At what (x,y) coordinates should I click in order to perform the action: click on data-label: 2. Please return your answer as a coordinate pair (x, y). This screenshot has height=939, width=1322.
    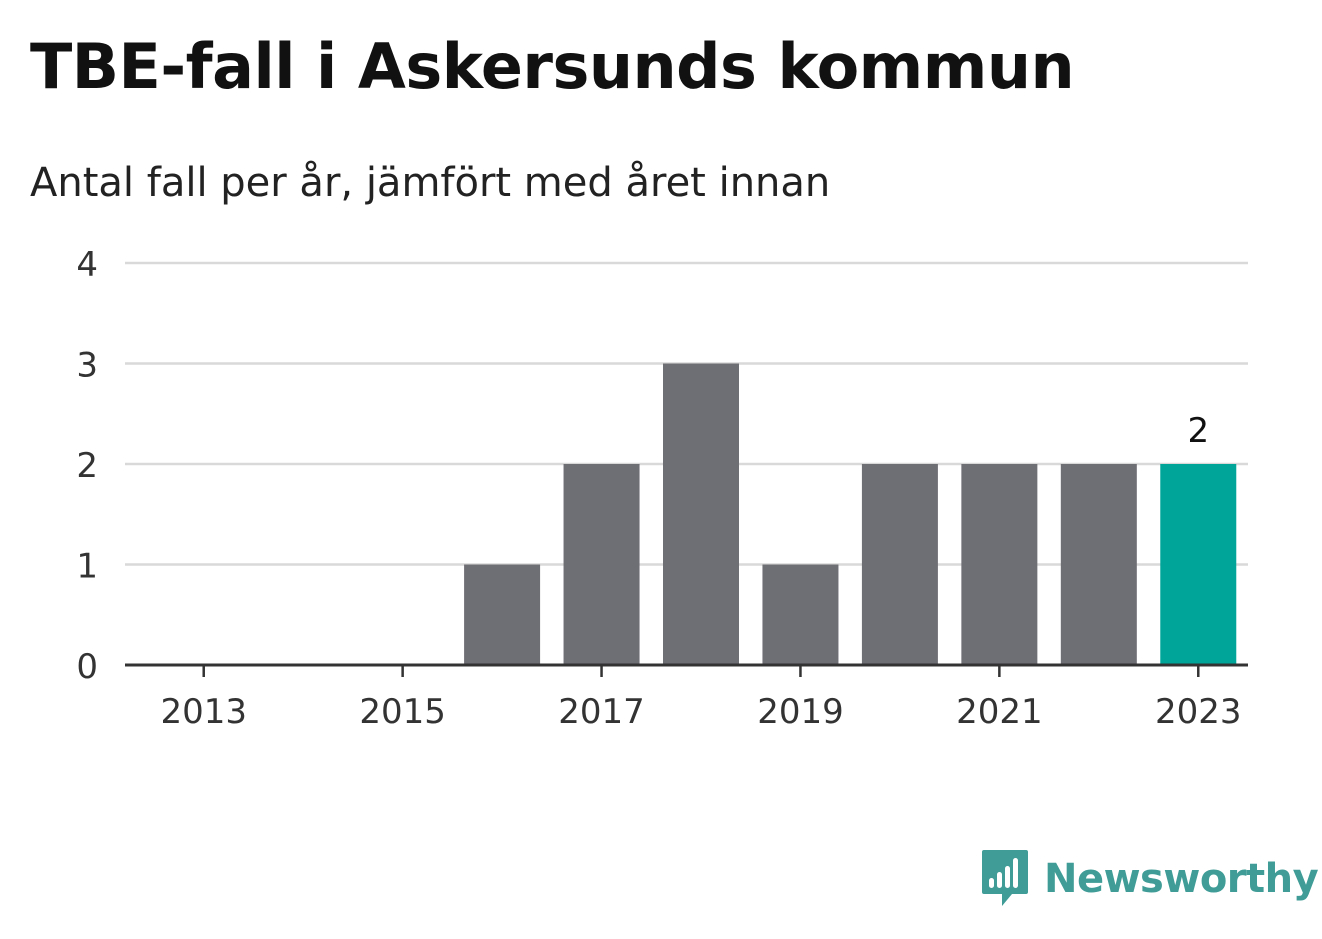
    Looking at the image, I should click on (1198, 431).